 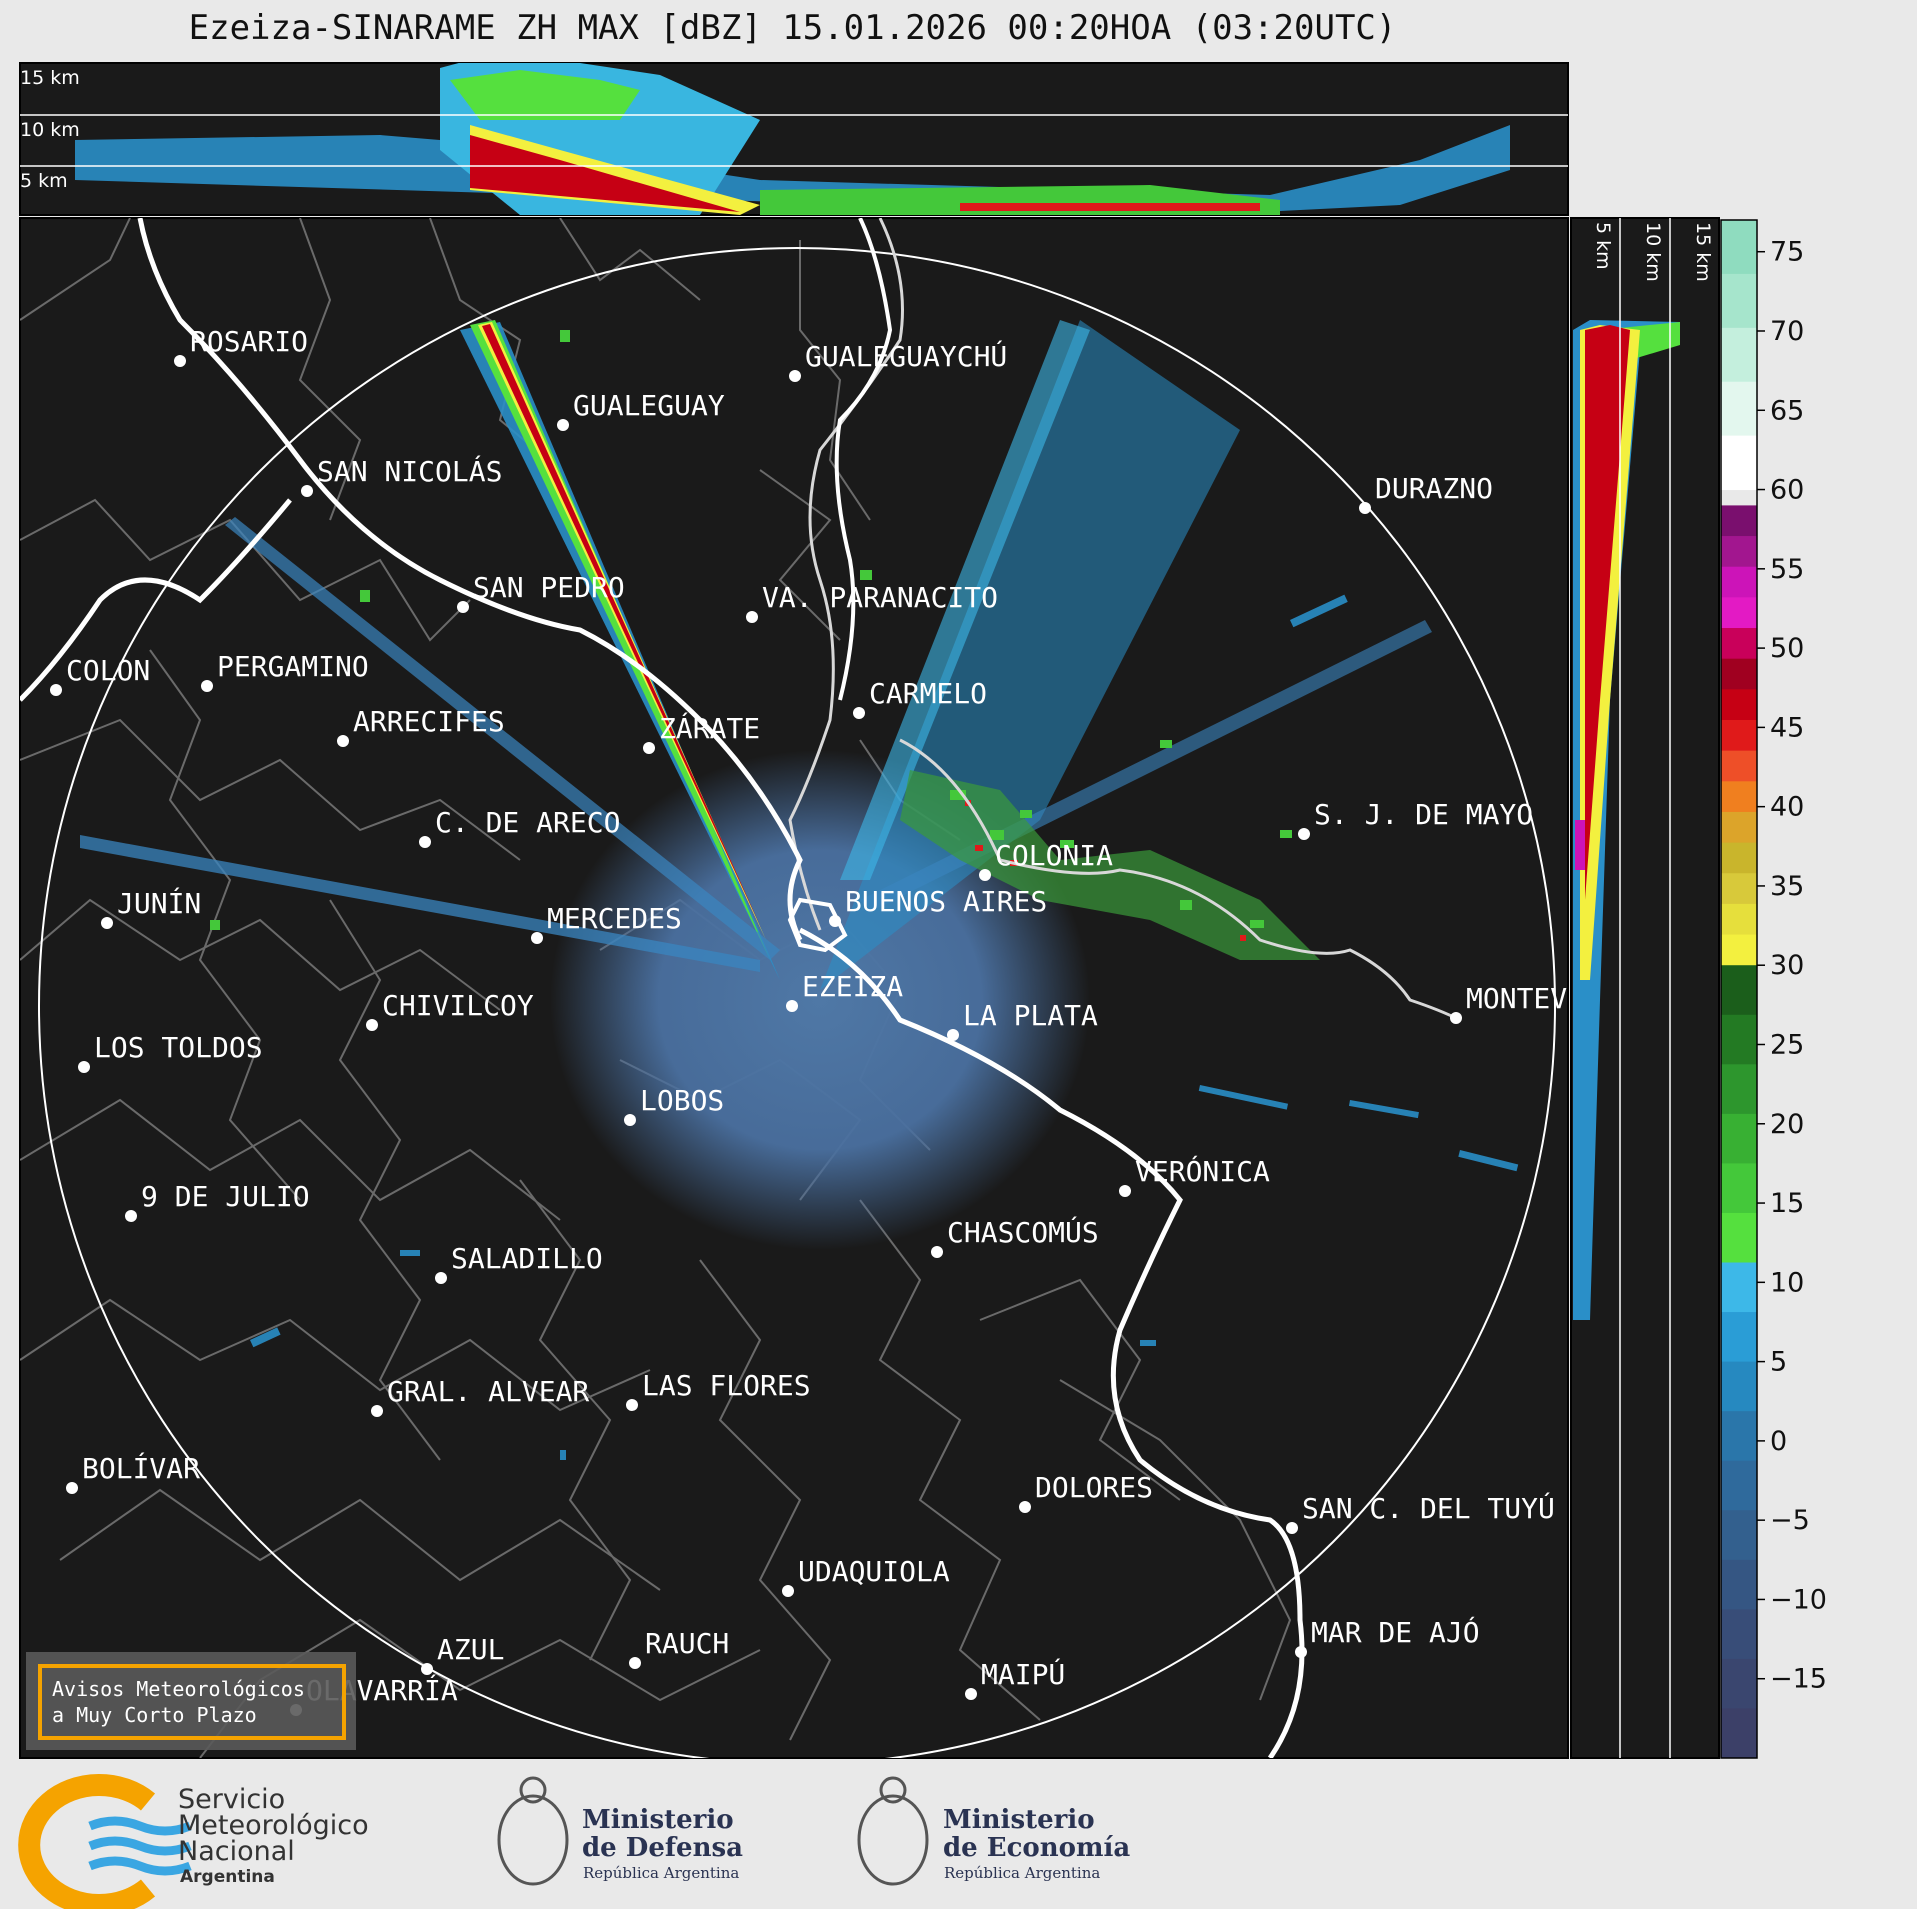 What do you see at coordinates (249, 341) in the screenshot?
I see `city-label: ROSARIO` at bounding box center [249, 341].